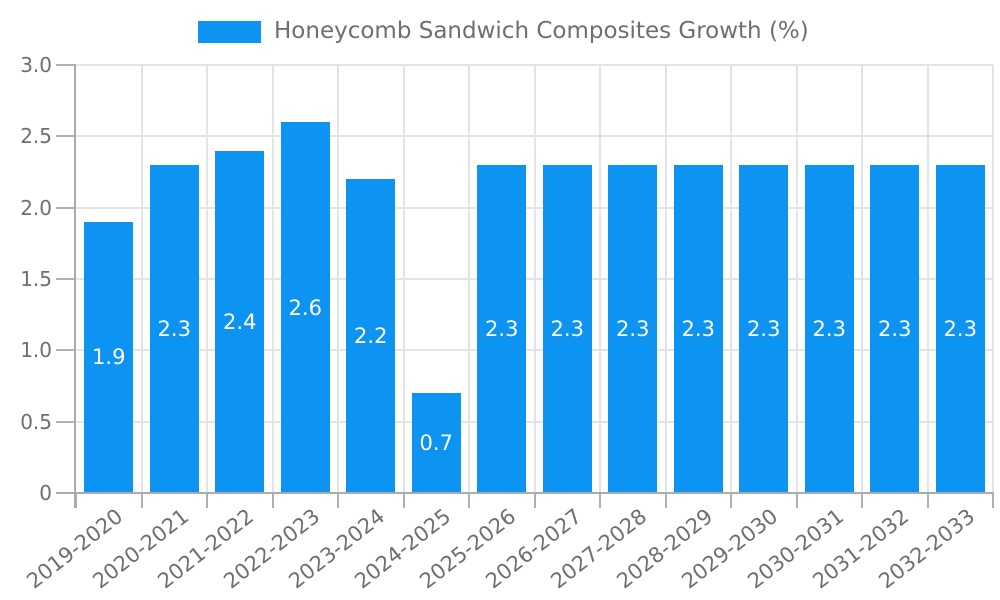  I want to click on bar-2022-2023, so click(305, 307).